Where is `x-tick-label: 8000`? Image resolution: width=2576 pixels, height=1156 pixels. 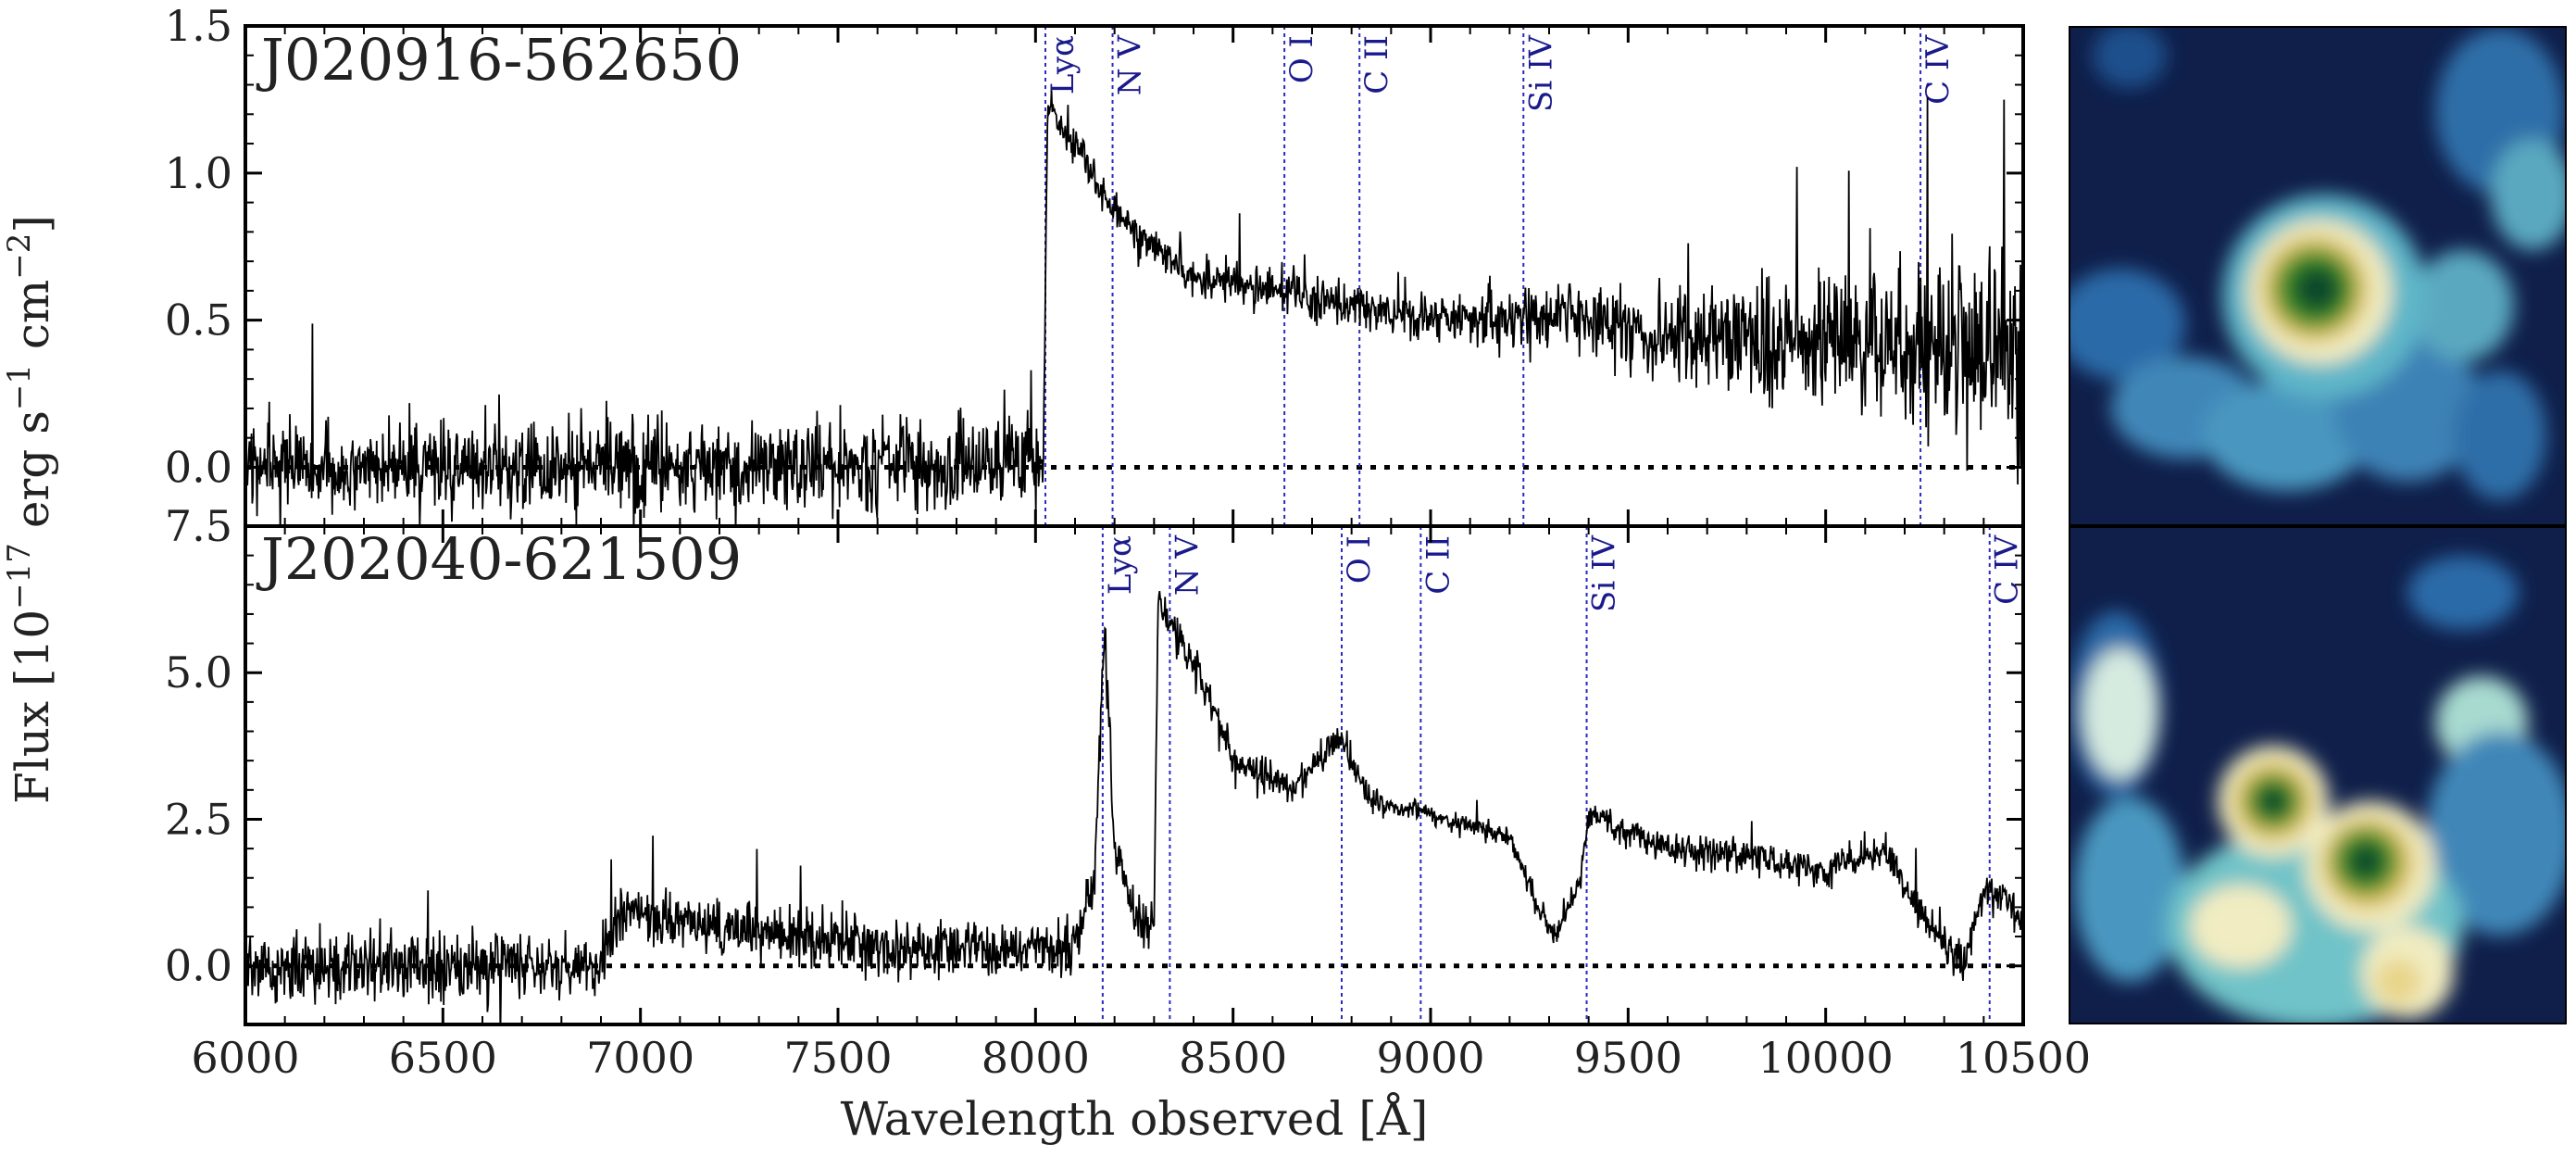 x-tick-label: 8000 is located at coordinates (1036, 1058).